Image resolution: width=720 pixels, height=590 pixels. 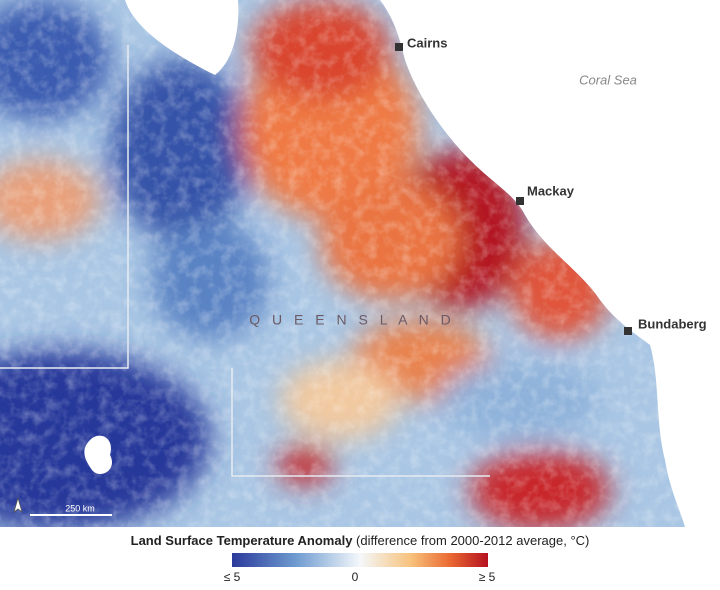 I want to click on city-label: Bundaberg, so click(x=672, y=323).